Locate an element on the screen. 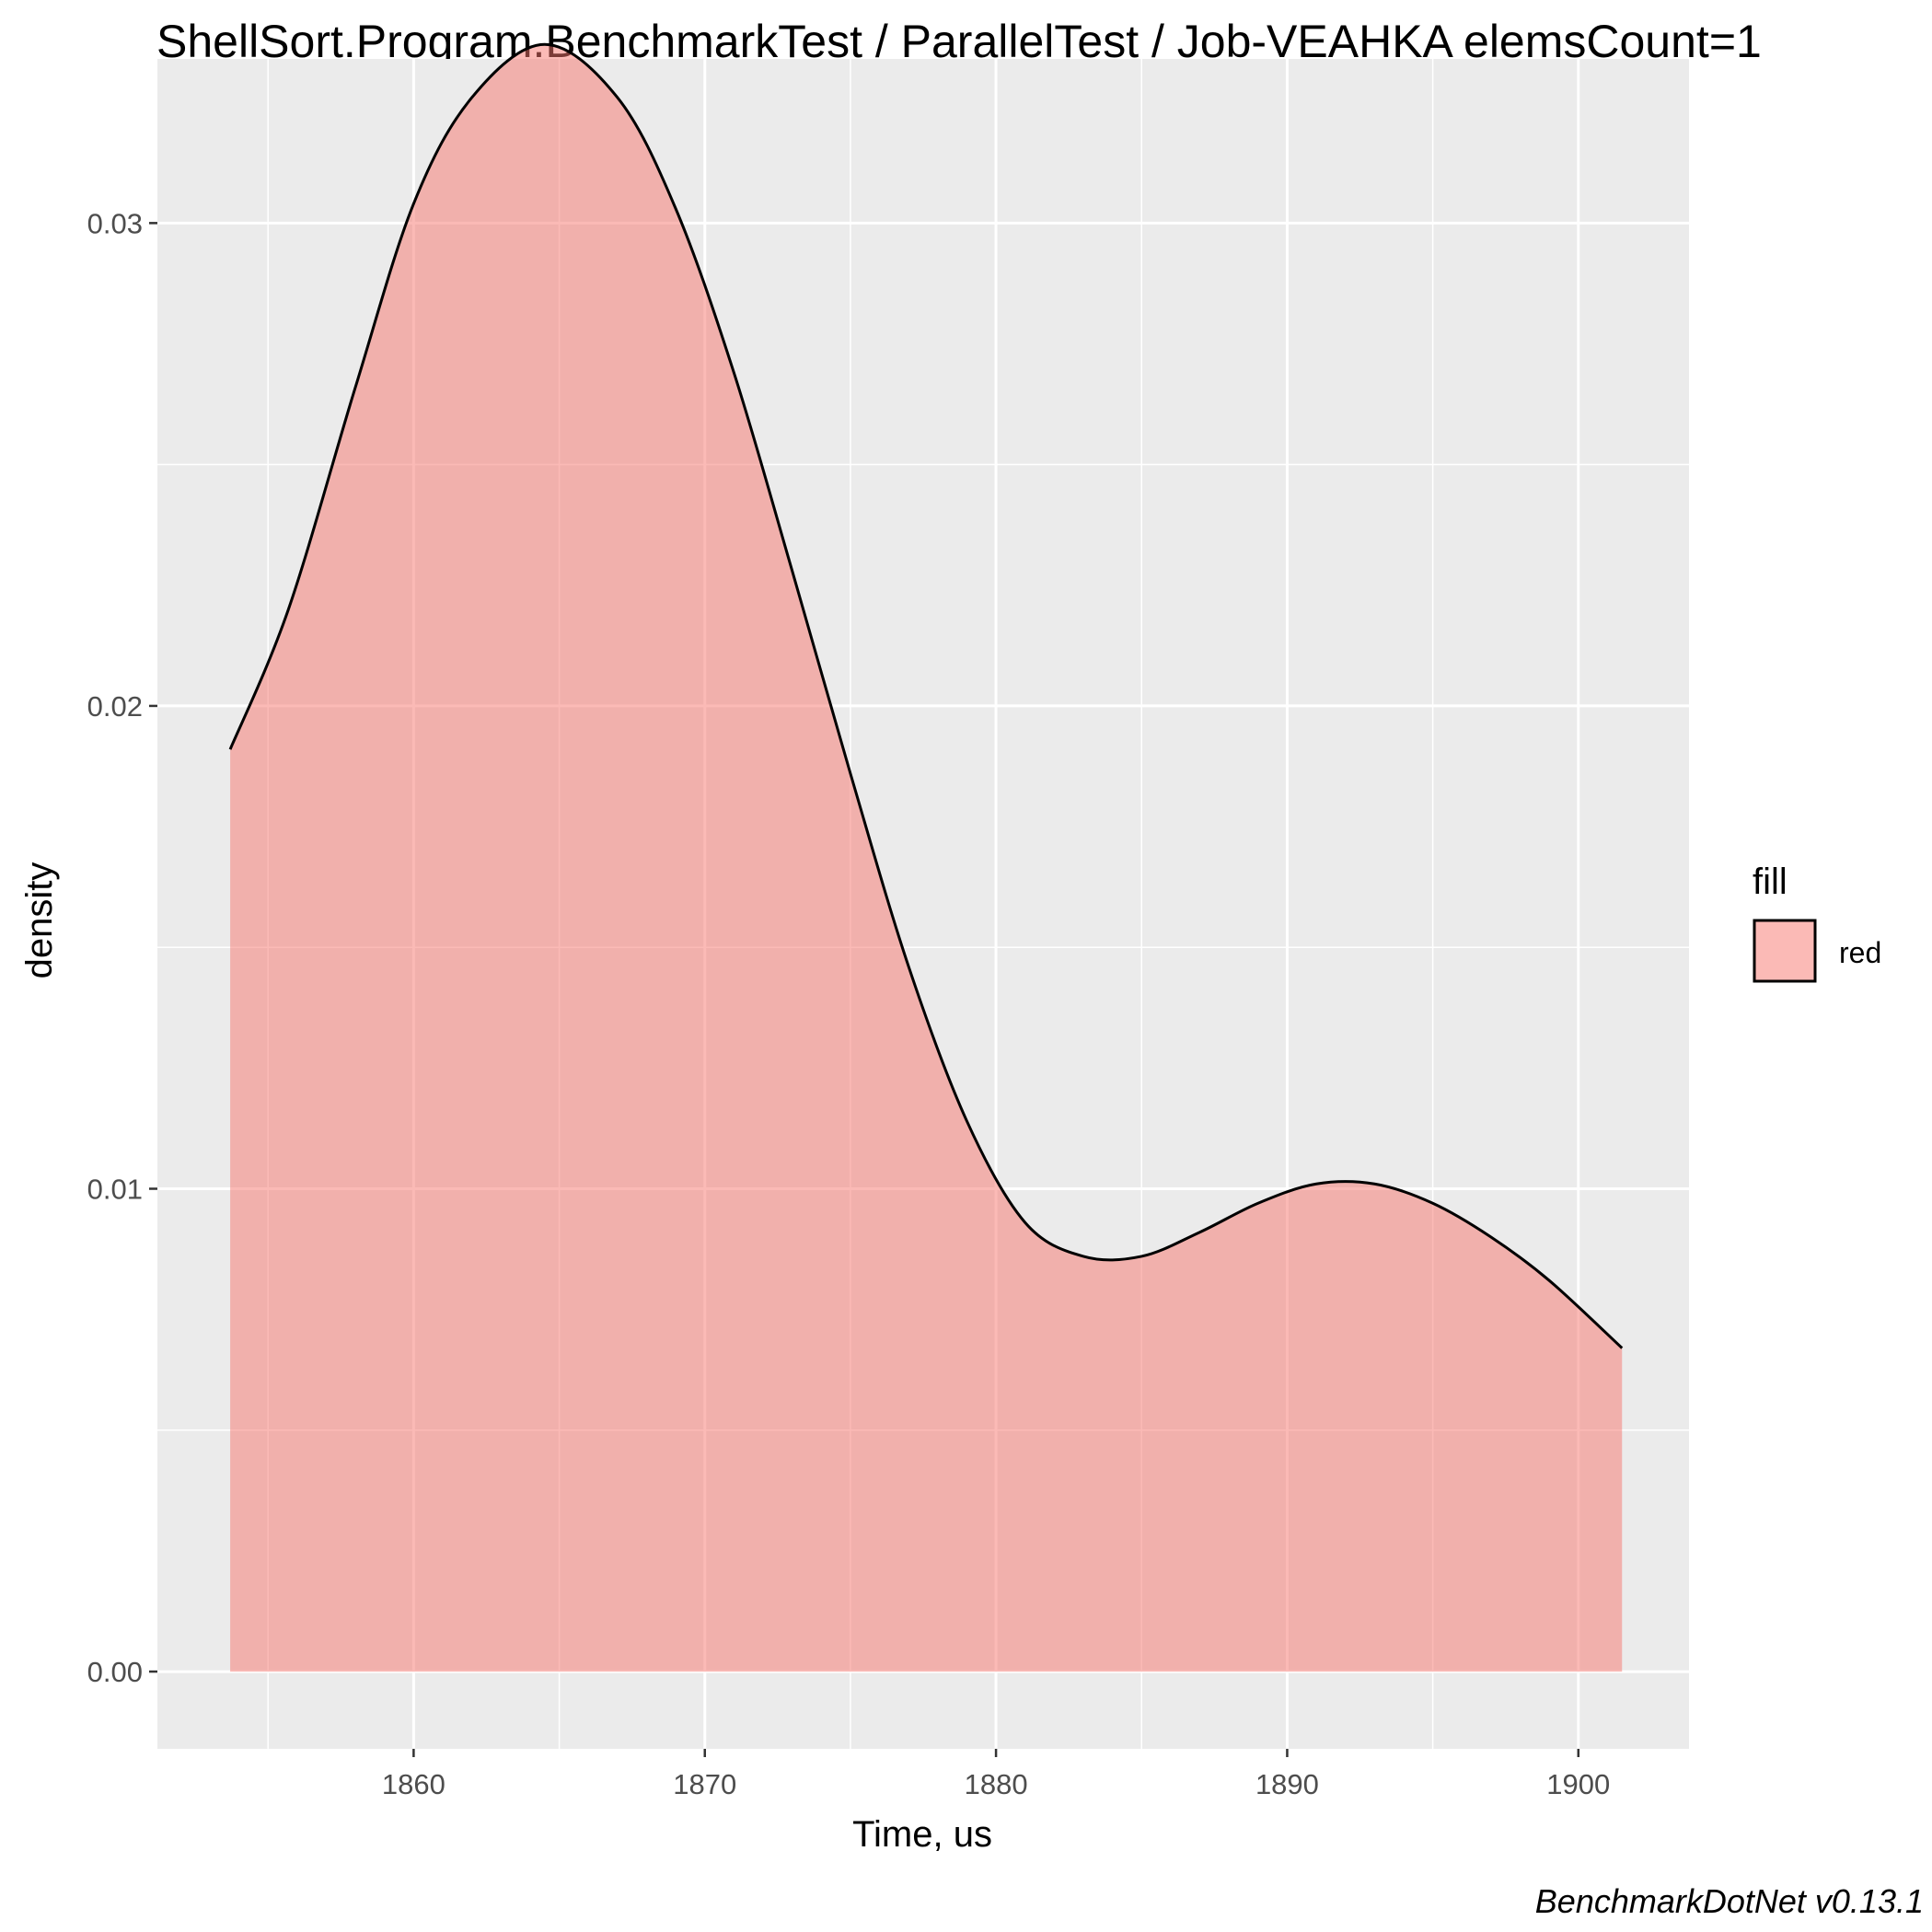 The height and width of the screenshot is (1932, 1932). x-axis: 1860 1870 1880 1890 1900 is located at coordinates (996, 1775).